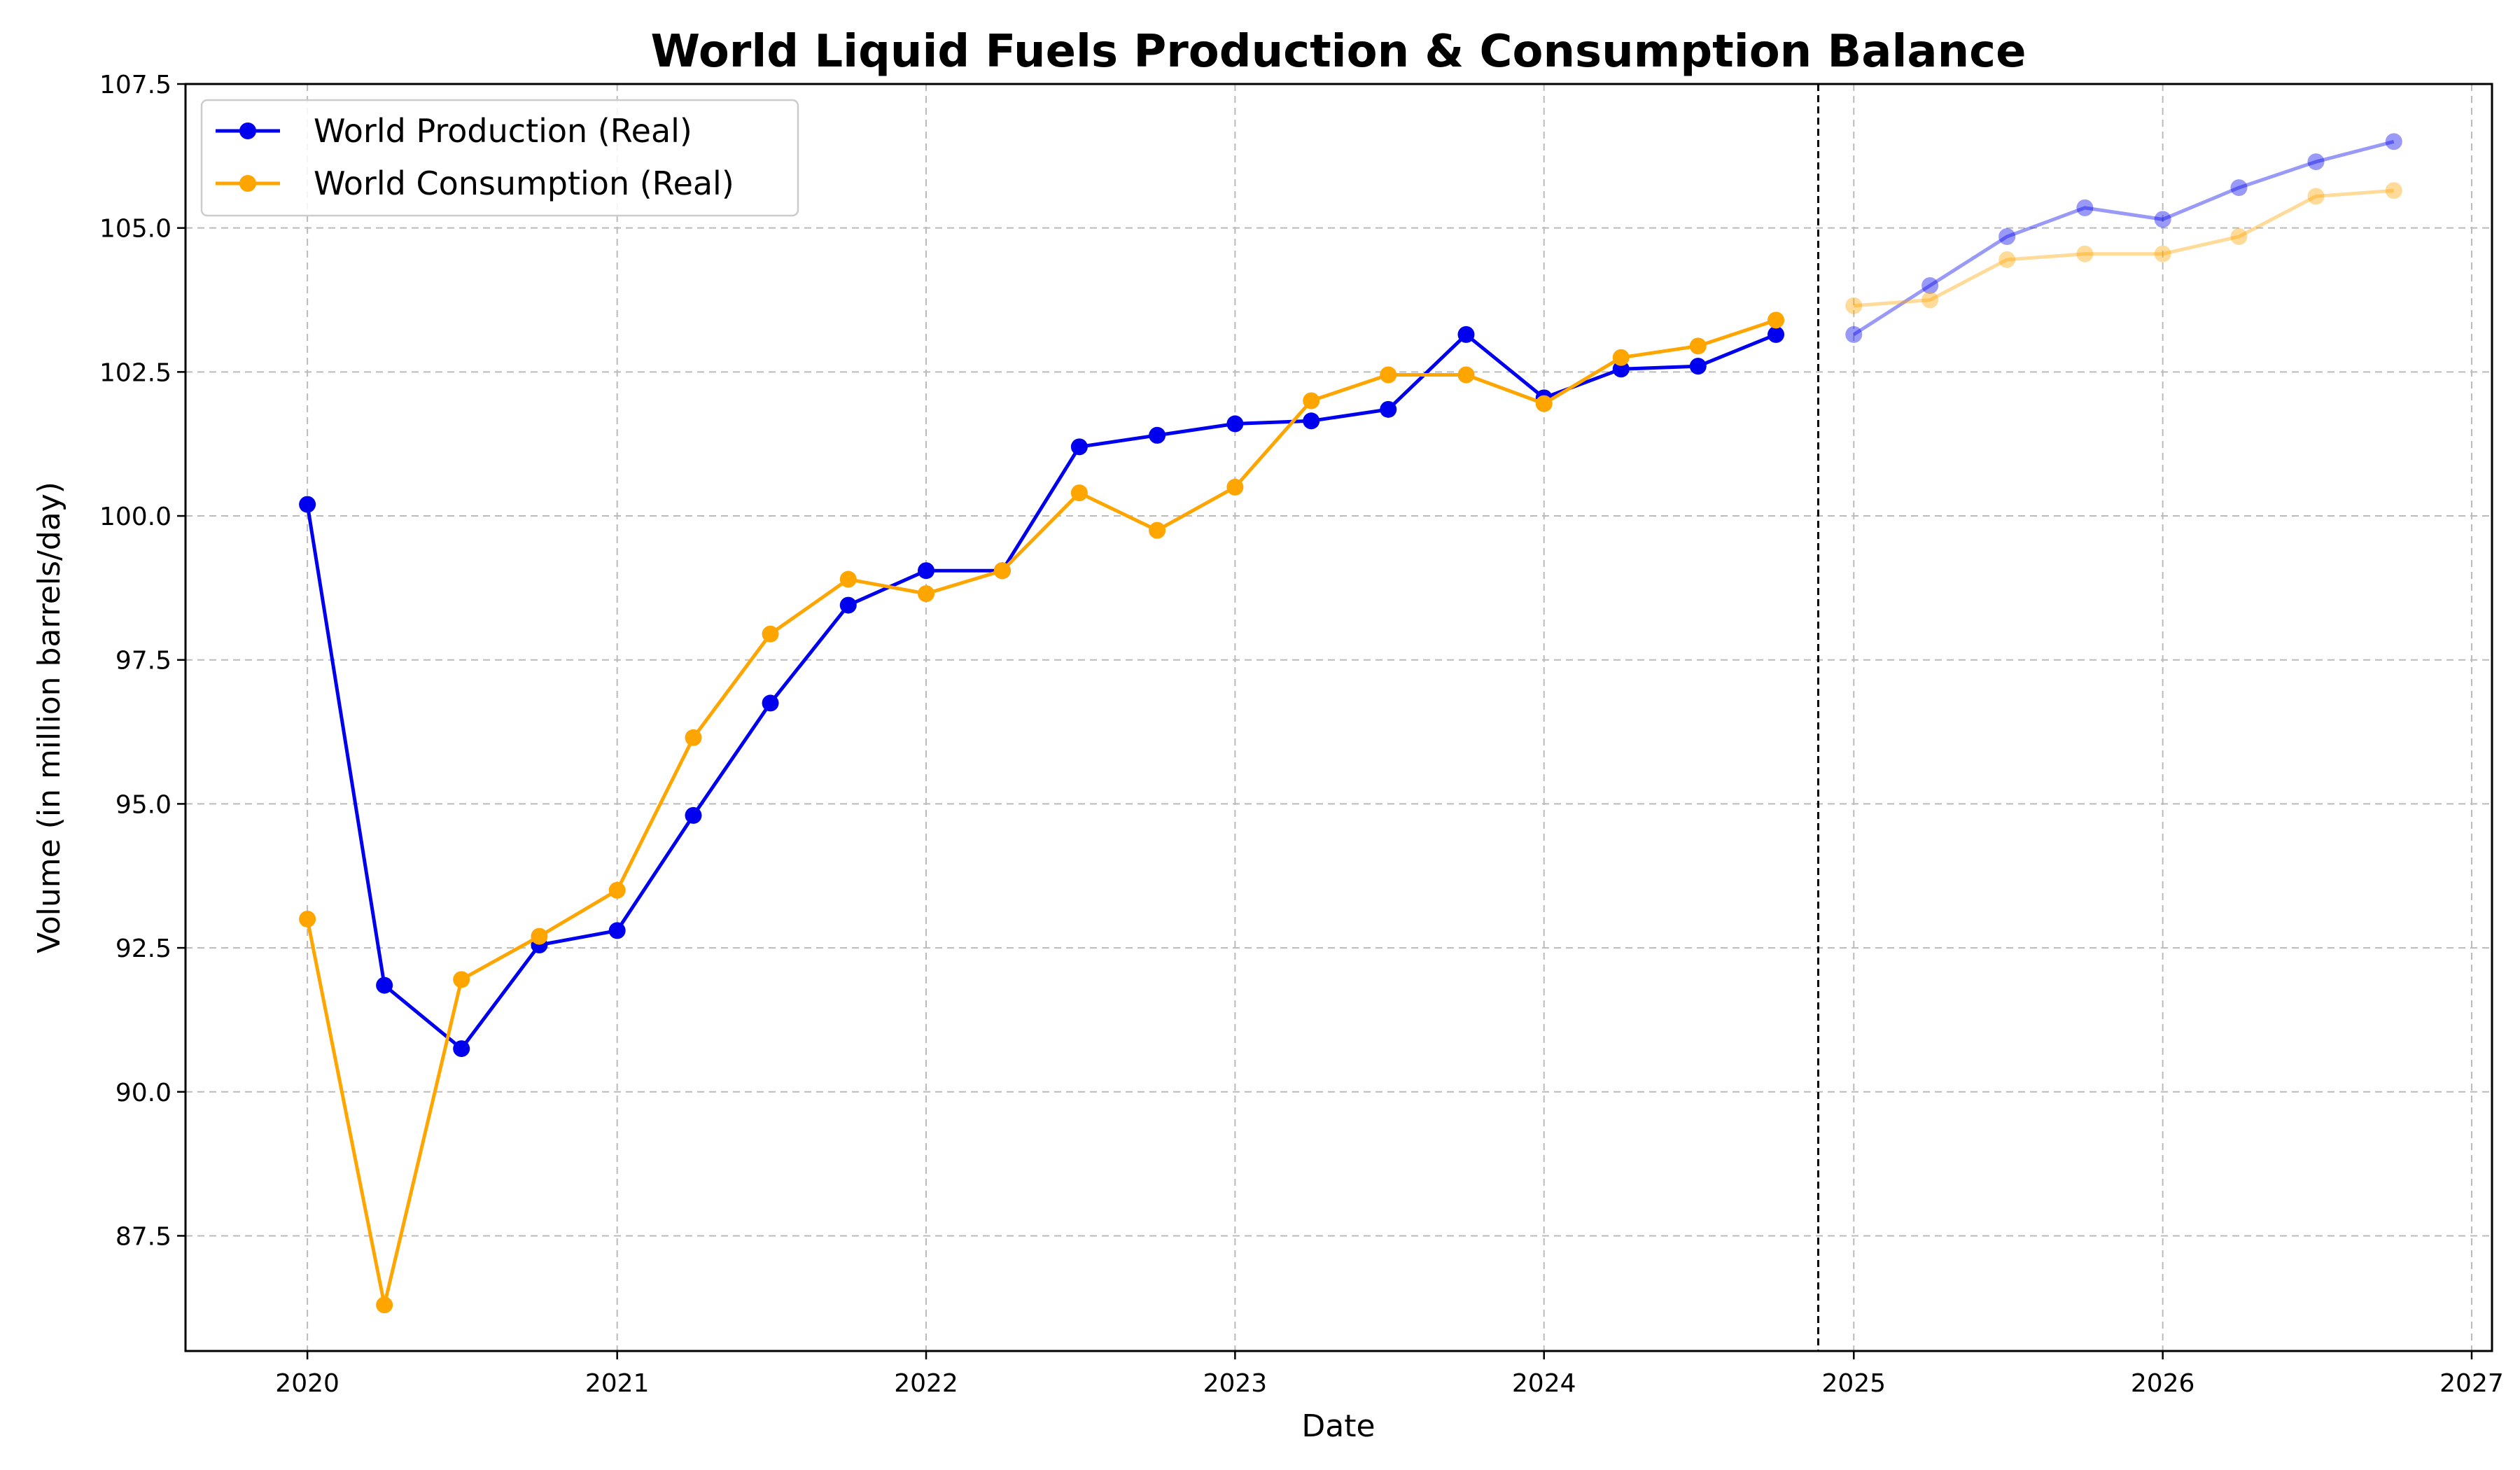 This screenshot has height=1470, width=2520. What do you see at coordinates (503, 131) in the screenshot?
I see `legend-label-production: World Production (Real)` at bounding box center [503, 131].